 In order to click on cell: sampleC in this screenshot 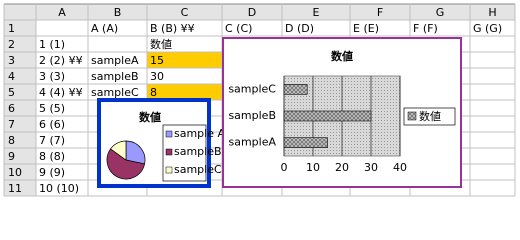, I will do `click(115, 92)`.